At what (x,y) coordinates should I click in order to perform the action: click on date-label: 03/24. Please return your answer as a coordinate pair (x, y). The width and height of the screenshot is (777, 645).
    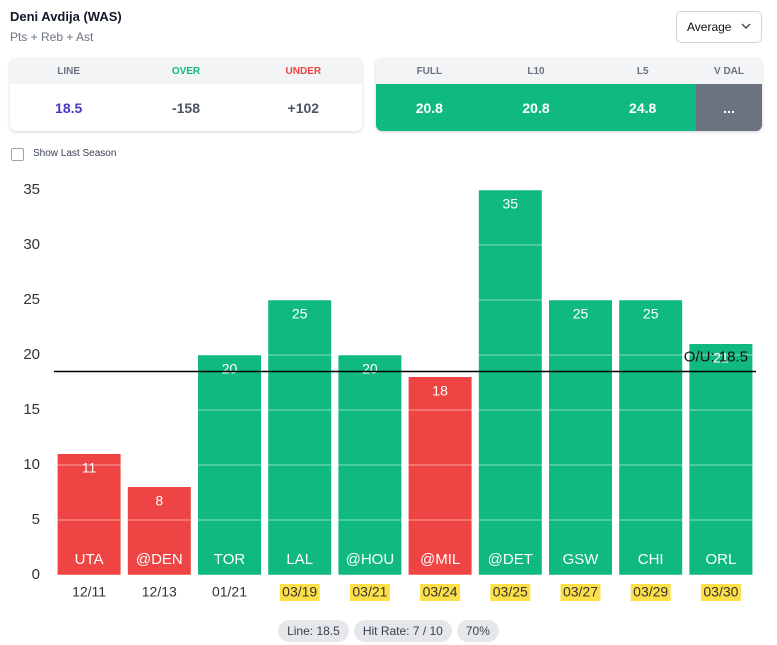
    Looking at the image, I should click on (440, 592).